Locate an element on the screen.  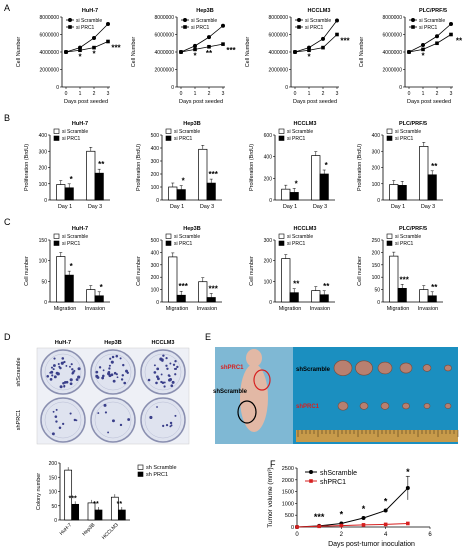
y-tick-label: 0 is located at coordinates (270, 303).